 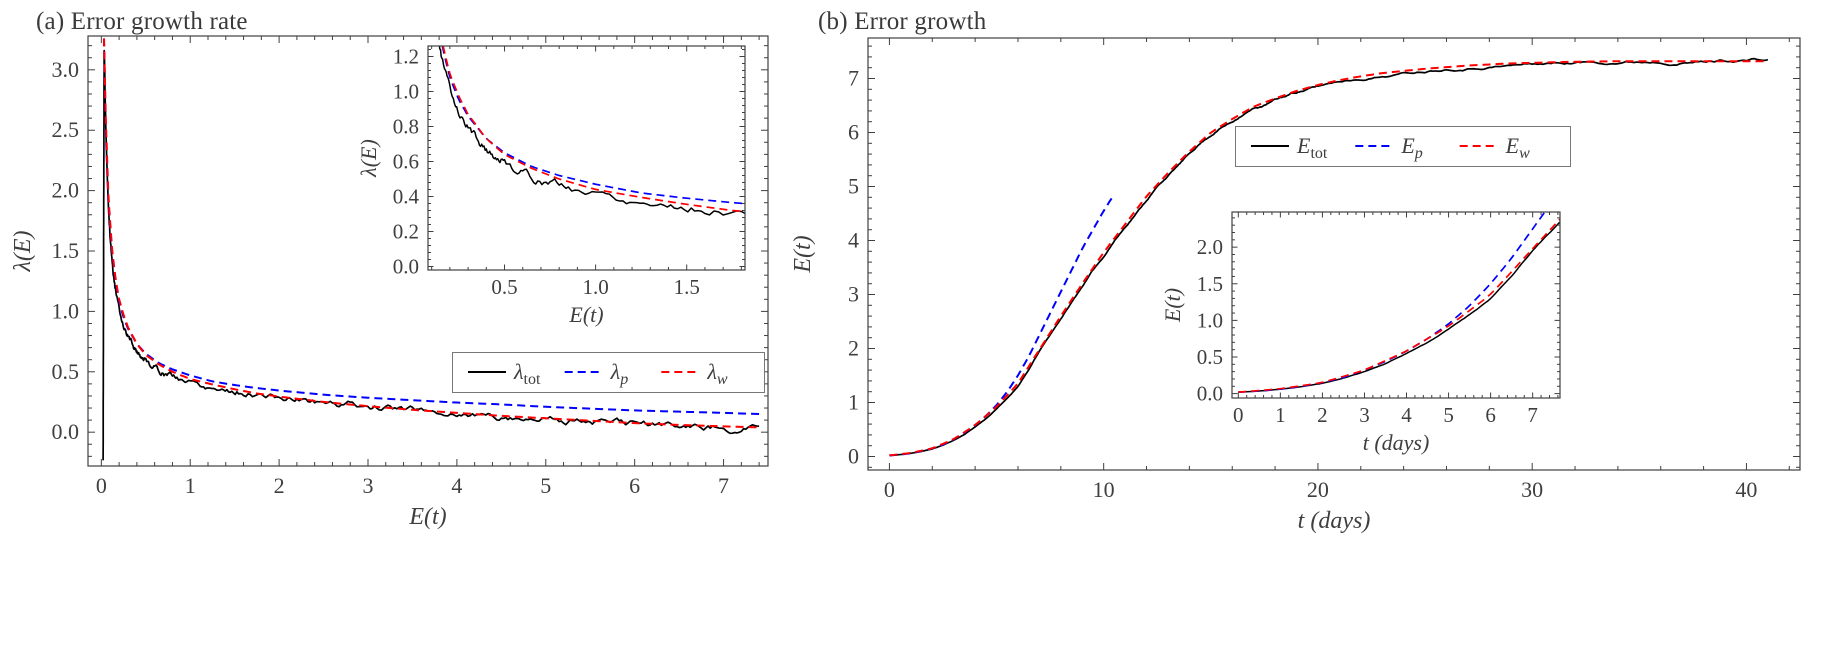 I want to click on chart-b-inset-plot-area, so click(x=1396, y=305).